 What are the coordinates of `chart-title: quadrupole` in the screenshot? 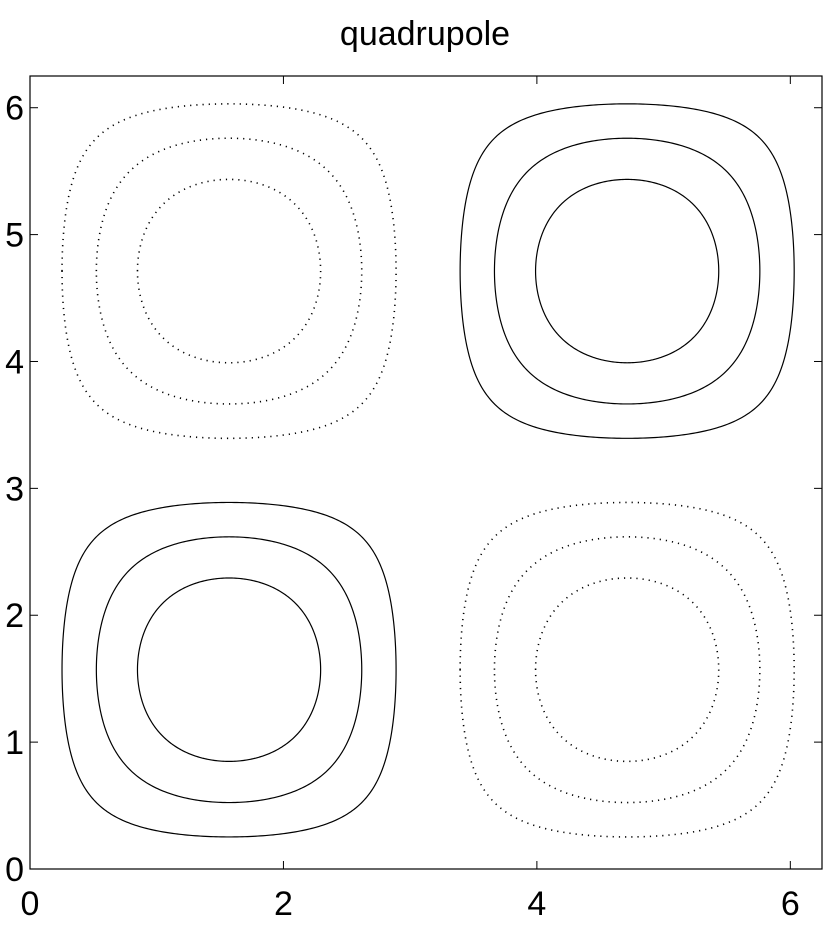 It's located at (425, 34).